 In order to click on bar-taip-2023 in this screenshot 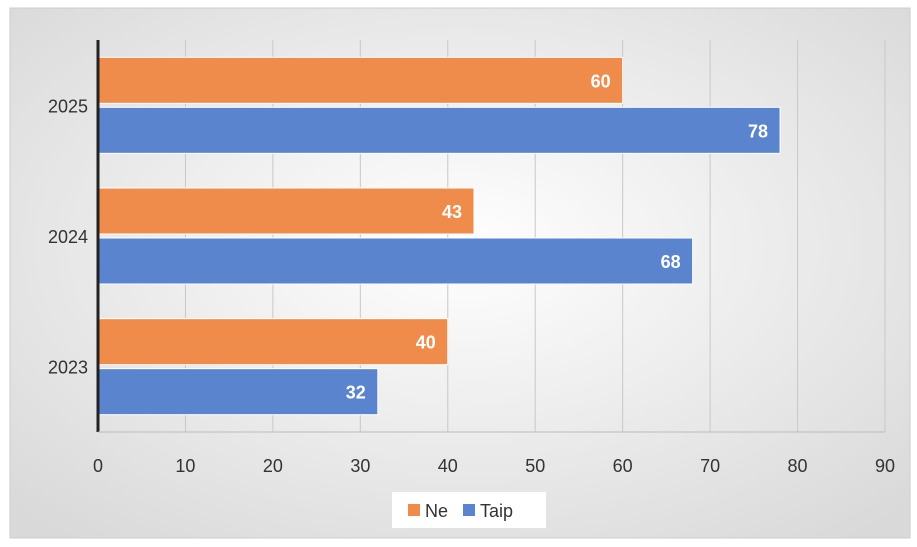, I will do `click(238, 392)`.